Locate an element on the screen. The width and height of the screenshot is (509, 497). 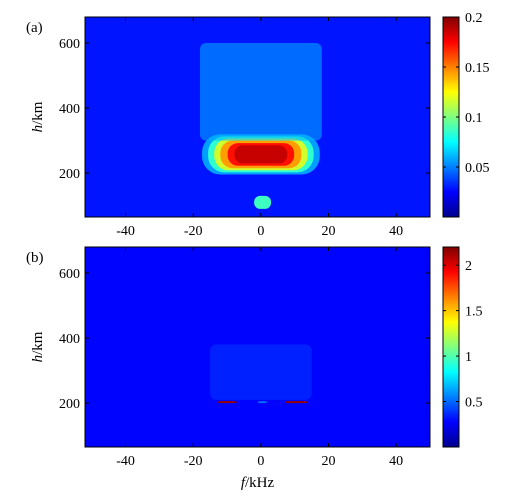
colorbar-tick-label: 0.1 is located at coordinates (474, 118).